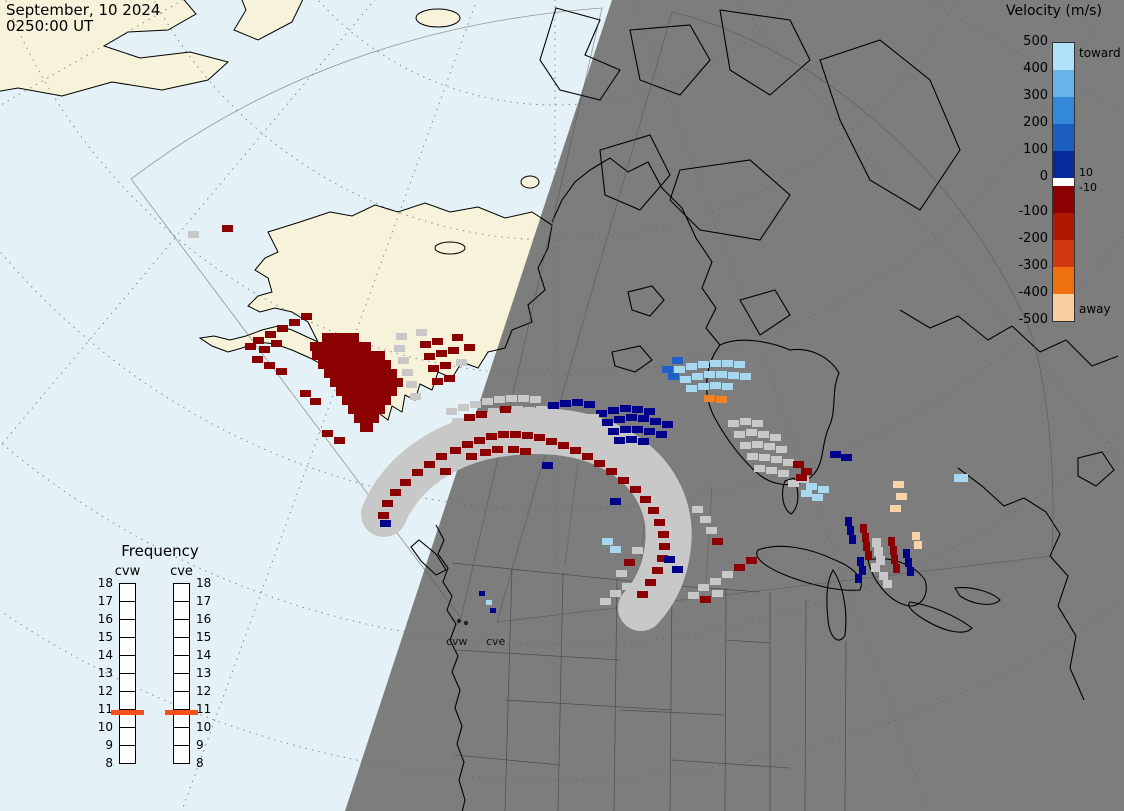 The height and width of the screenshot is (811, 1124). What do you see at coordinates (466, 623) in the screenshot?
I see `radar-site-marker-cve` at bounding box center [466, 623].